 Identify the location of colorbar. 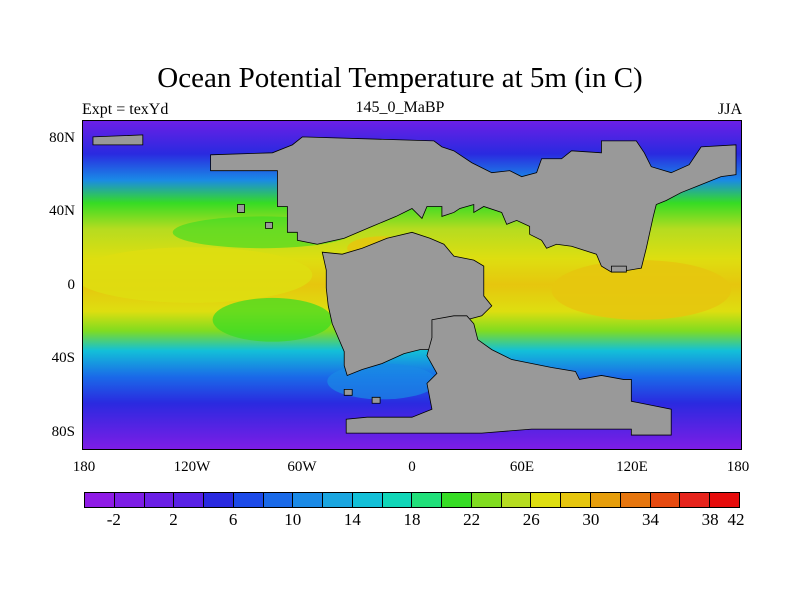
(412, 500).